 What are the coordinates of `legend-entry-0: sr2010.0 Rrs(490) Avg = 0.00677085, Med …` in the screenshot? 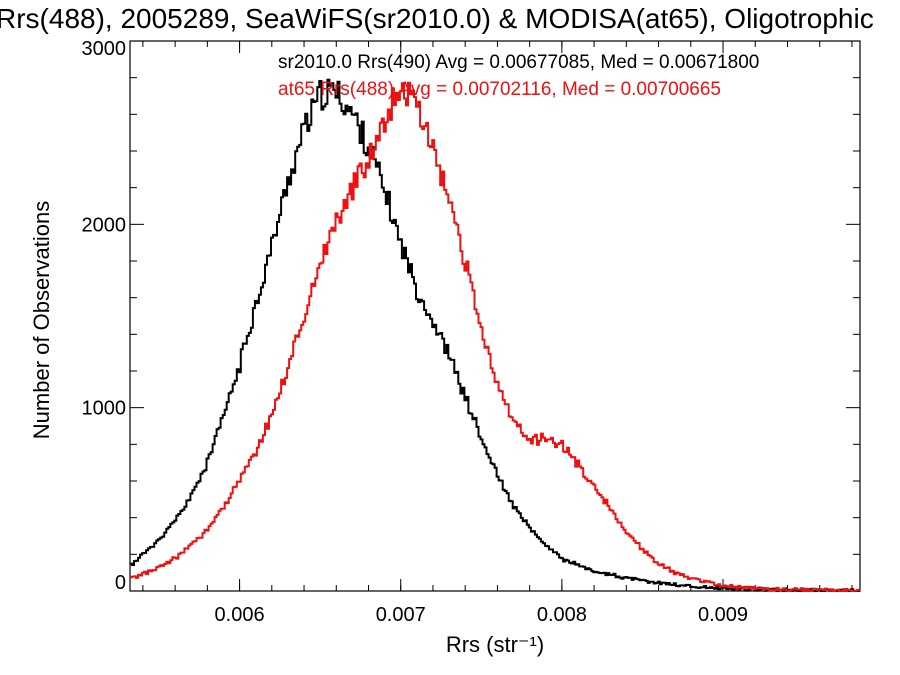 It's located at (518, 62).